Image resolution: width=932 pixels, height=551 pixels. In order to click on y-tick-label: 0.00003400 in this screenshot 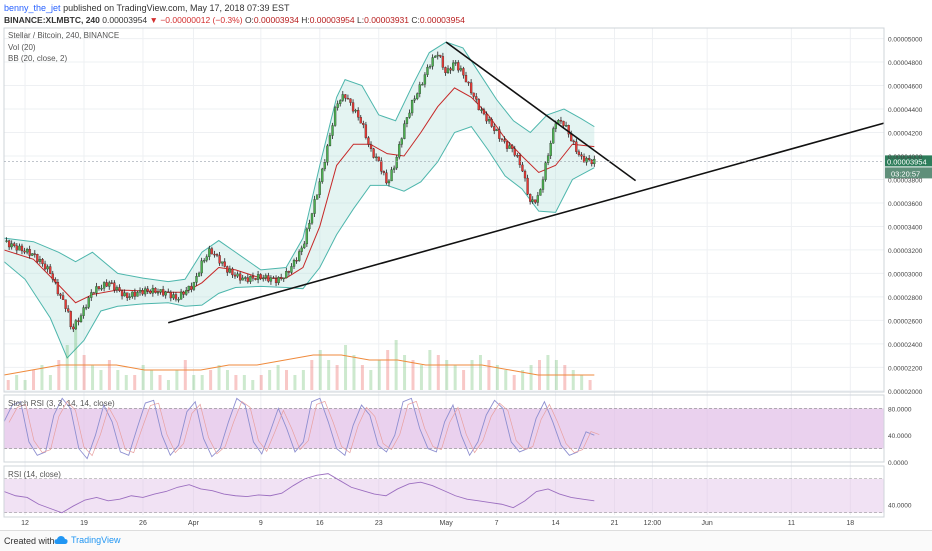, I will do `click(905, 227)`.